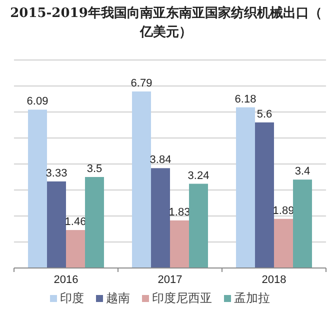  What do you see at coordinates (118, 298) in the screenshot?
I see `legend-label: 越南` at bounding box center [118, 298].